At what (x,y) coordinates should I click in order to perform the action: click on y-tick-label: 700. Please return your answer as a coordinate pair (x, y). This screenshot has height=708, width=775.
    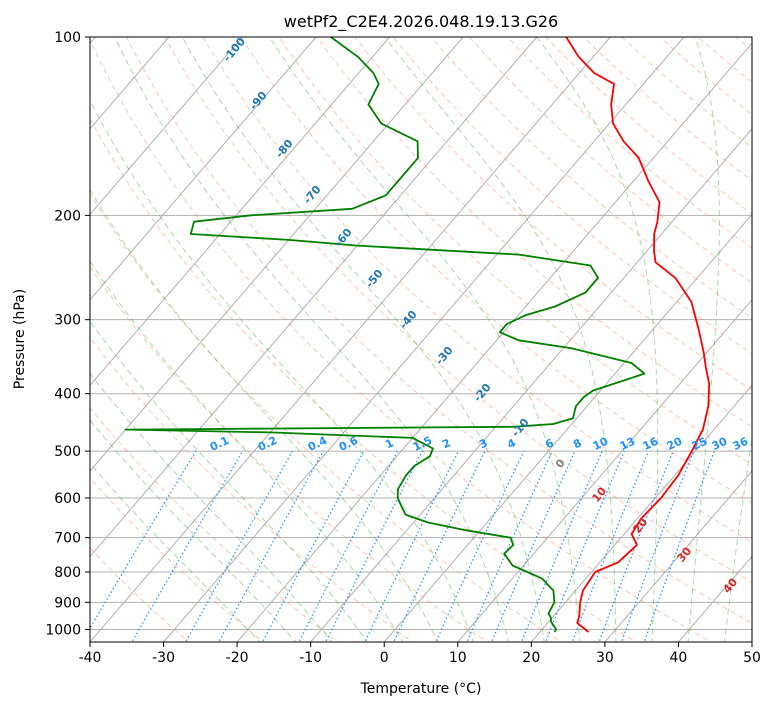
    Looking at the image, I should click on (67, 539).